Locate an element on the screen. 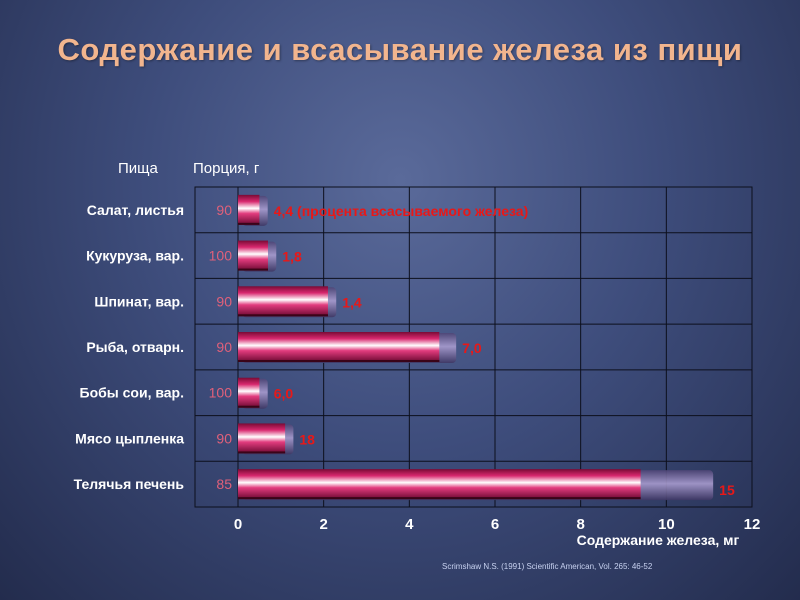 The height and width of the screenshot is (600, 800). slide-title: Содержание и всасывание железа из пищи is located at coordinates (400, 49).